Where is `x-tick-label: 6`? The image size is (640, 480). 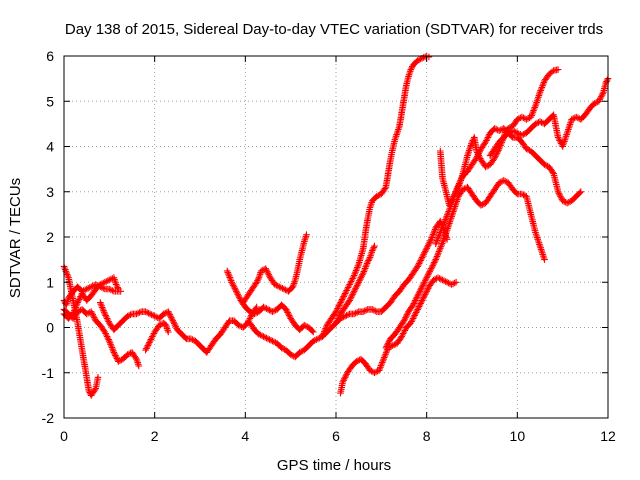 x-tick-label: 6 is located at coordinates (336, 436).